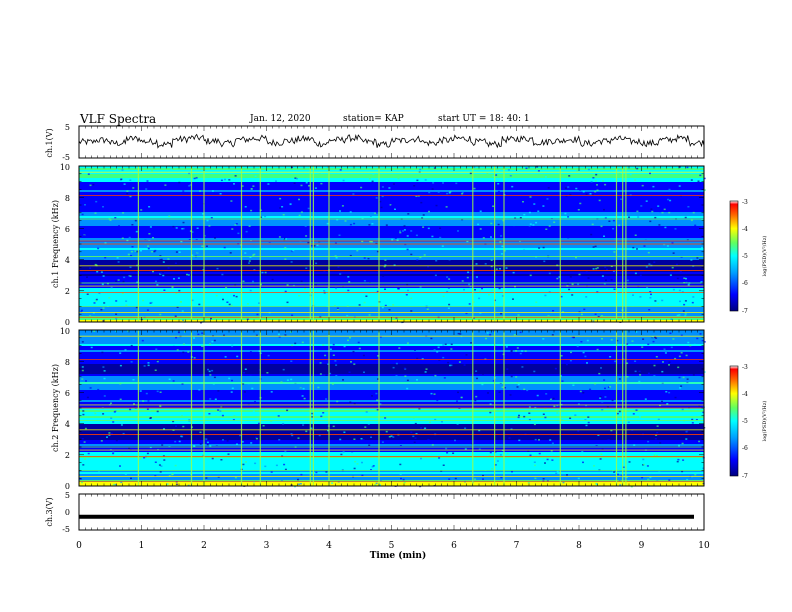  What do you see at coordinates (79, 546) in the screenshot?
I see `x-tick-label: 0` at bounding box center [79, 546].